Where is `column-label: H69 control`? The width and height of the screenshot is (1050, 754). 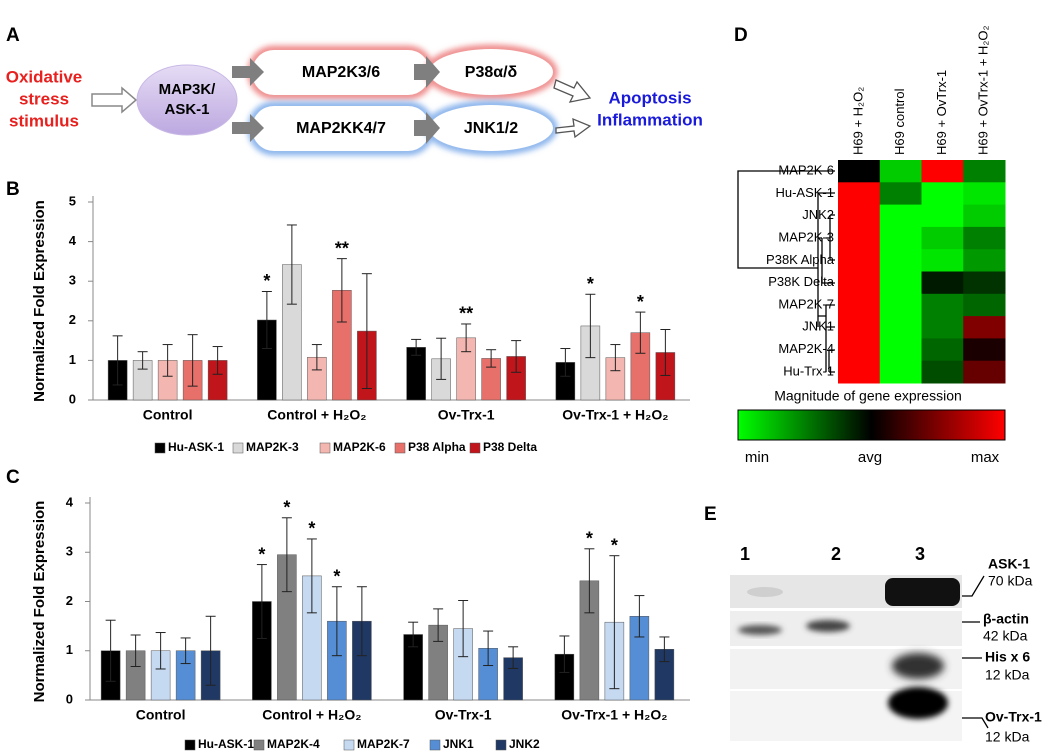
column-label: H69 control is located at coordinates (899, 121).